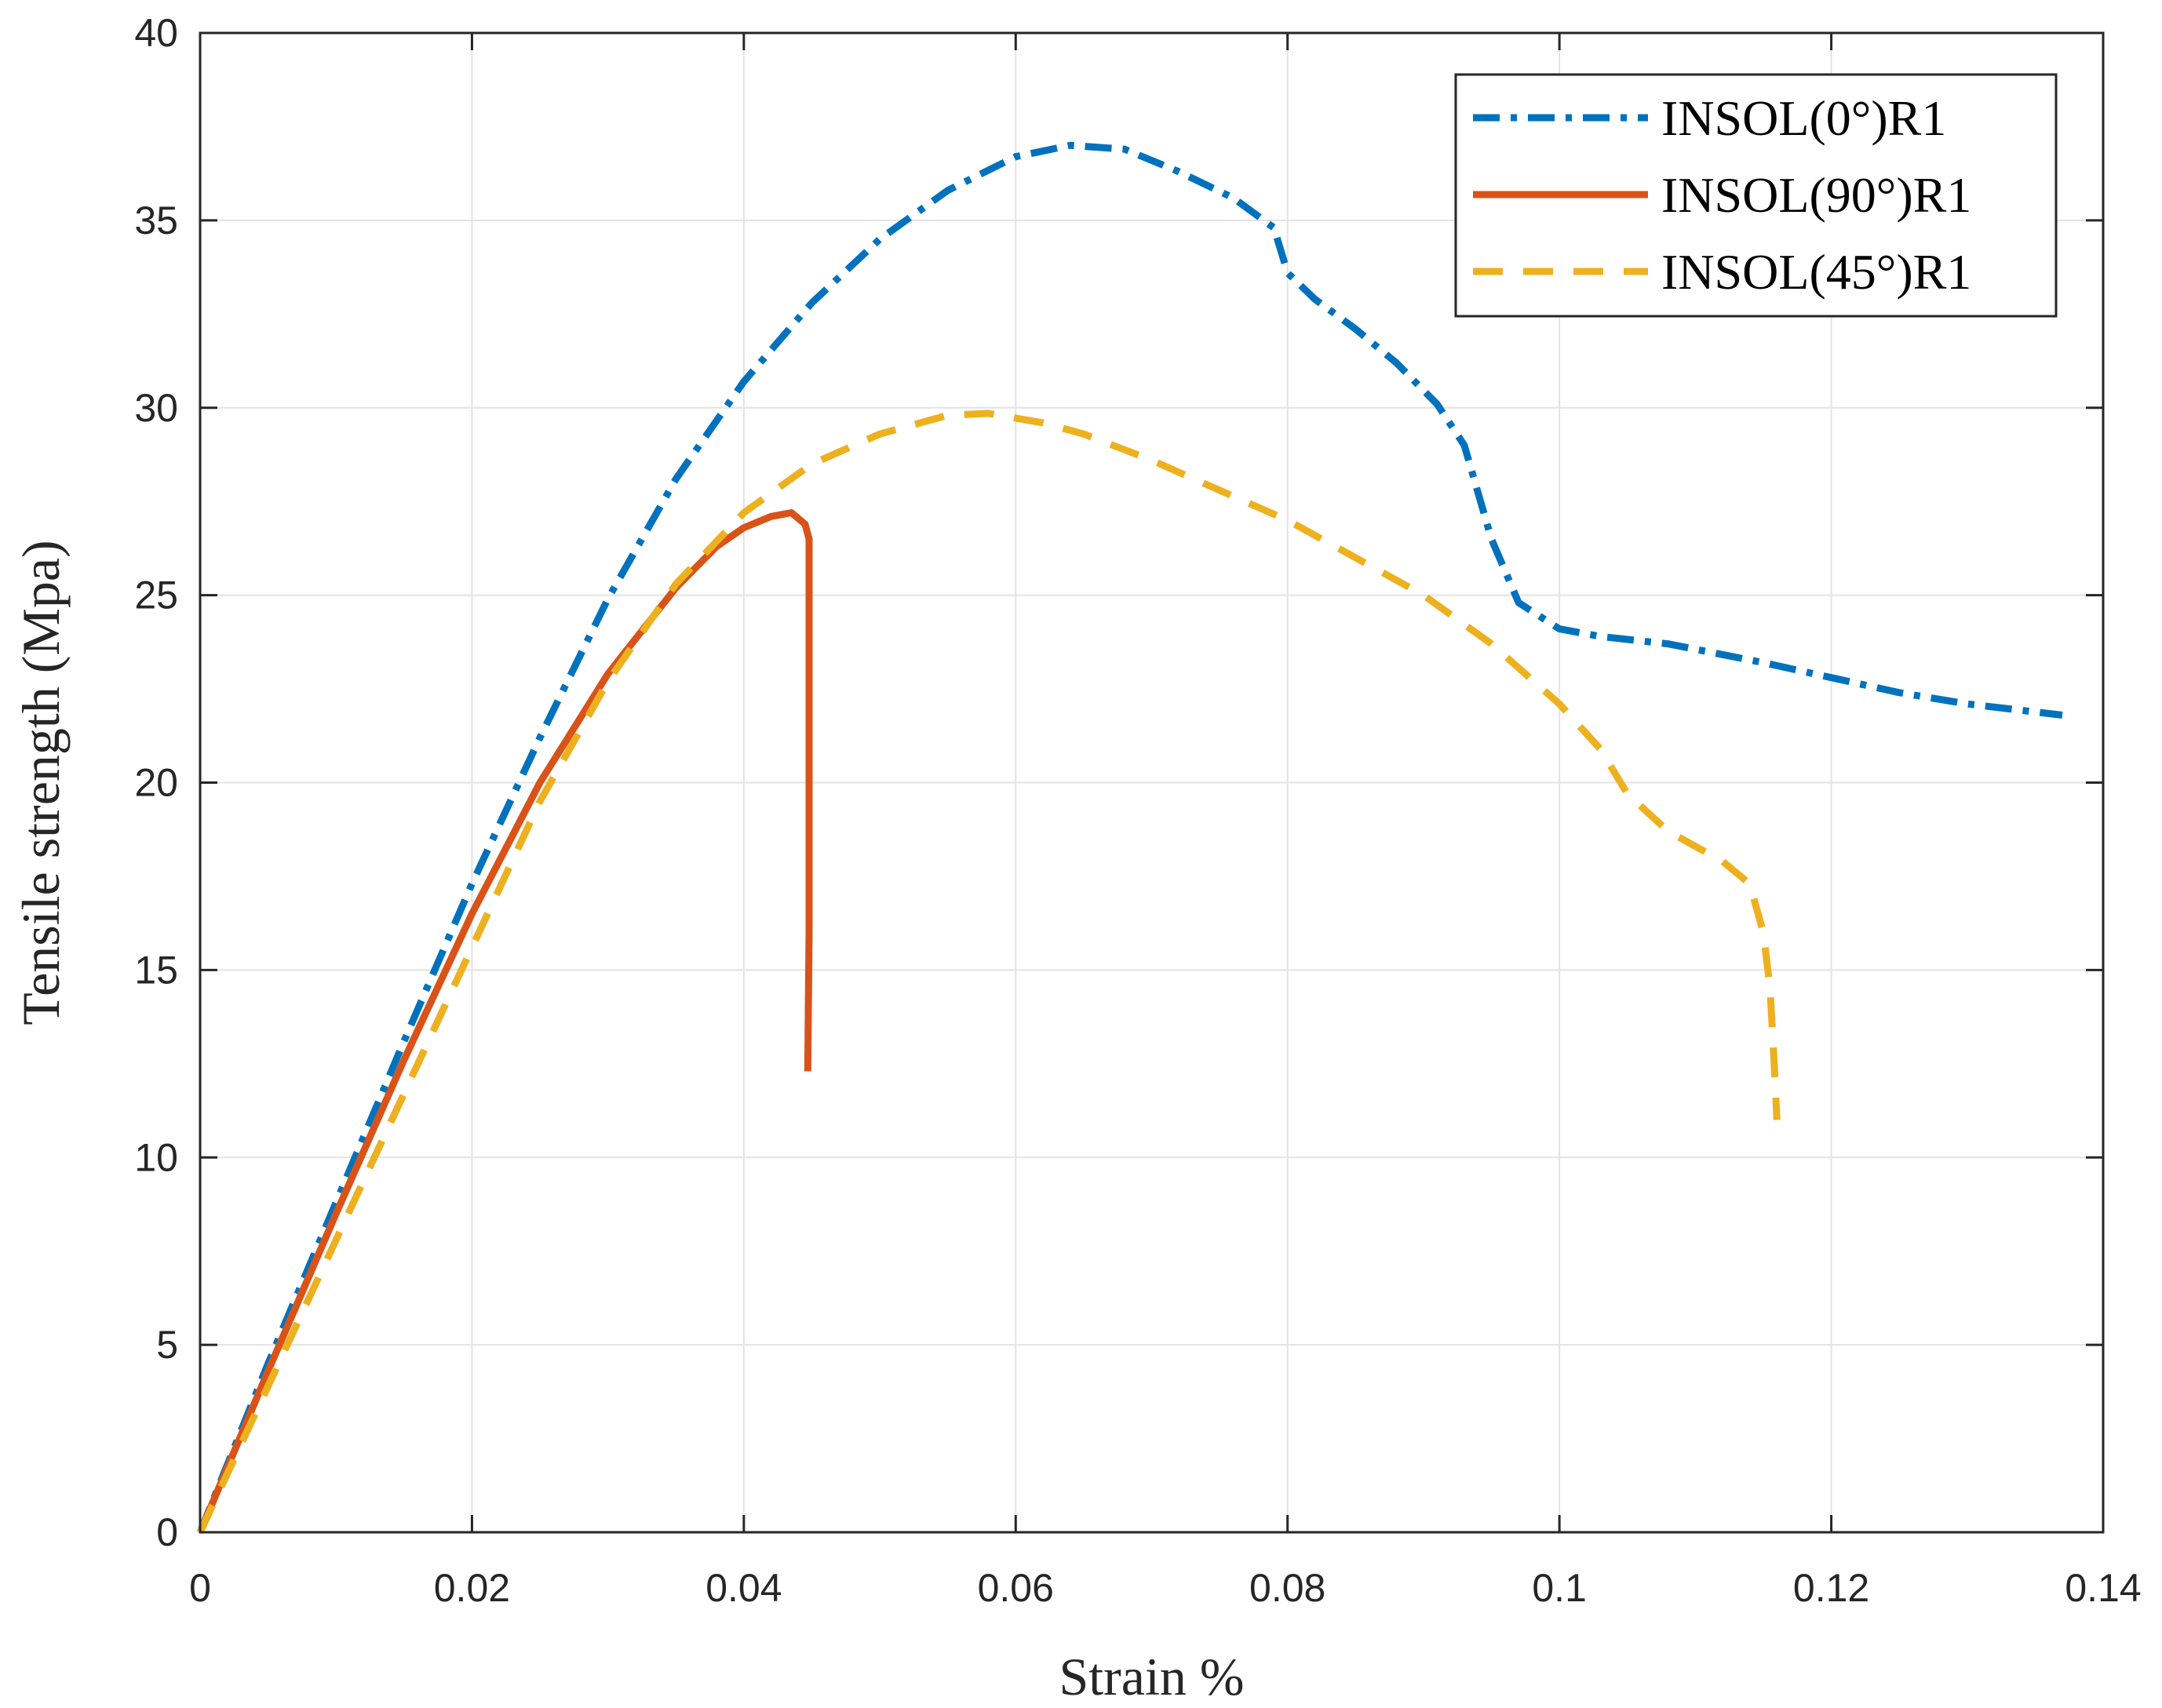  Describe the element at coordinates (41, 782) in the screenshot. I see `y-axis-label: Tensile strength (Mpa)` at that location.